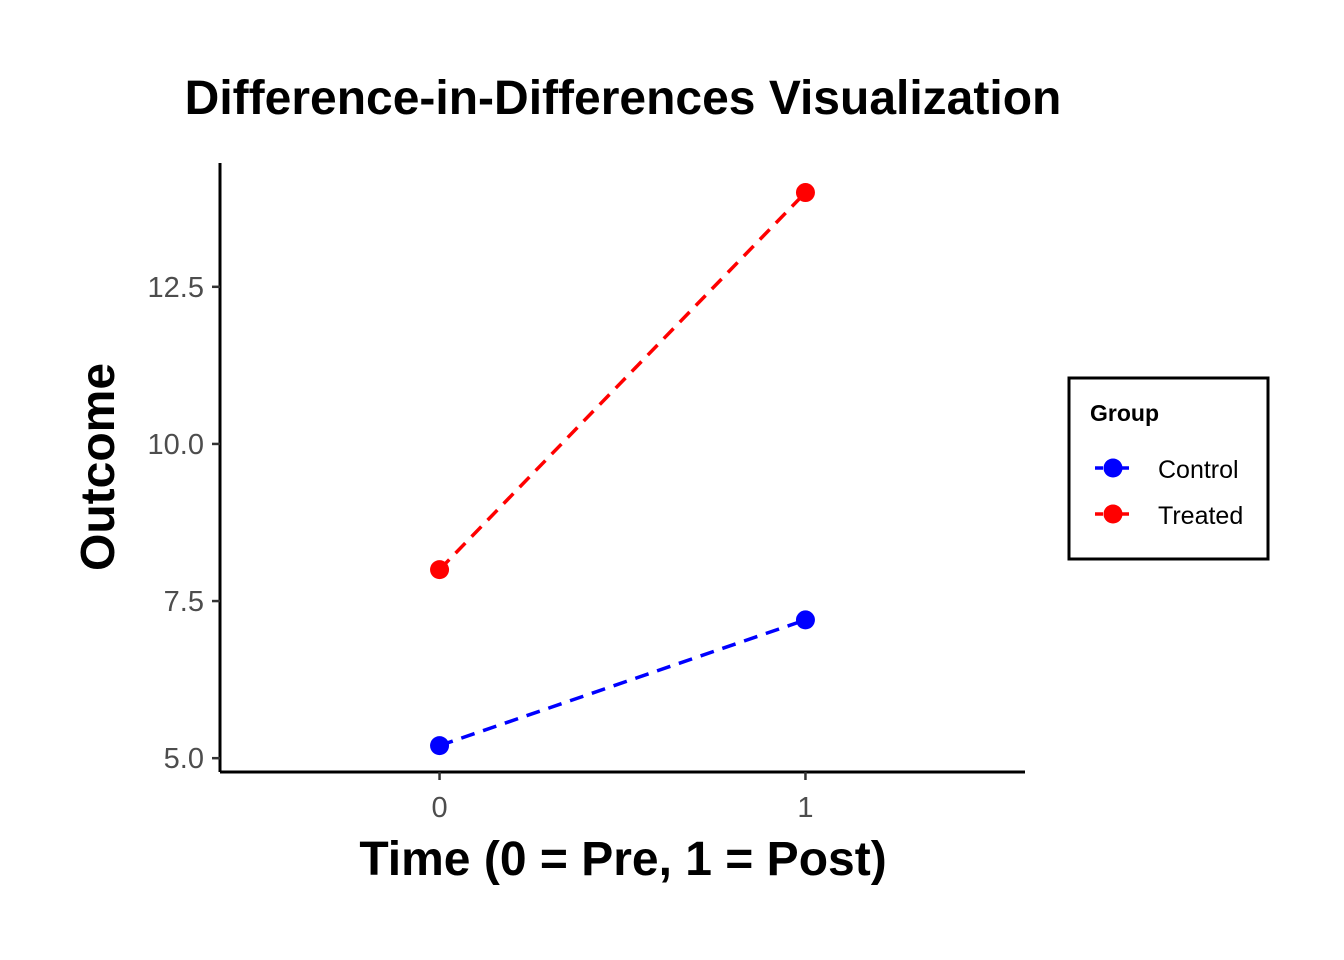 The image size is (1344, 960). I want to click on chart-title: Difference-in-Differences Visualization, so click(623, 98).